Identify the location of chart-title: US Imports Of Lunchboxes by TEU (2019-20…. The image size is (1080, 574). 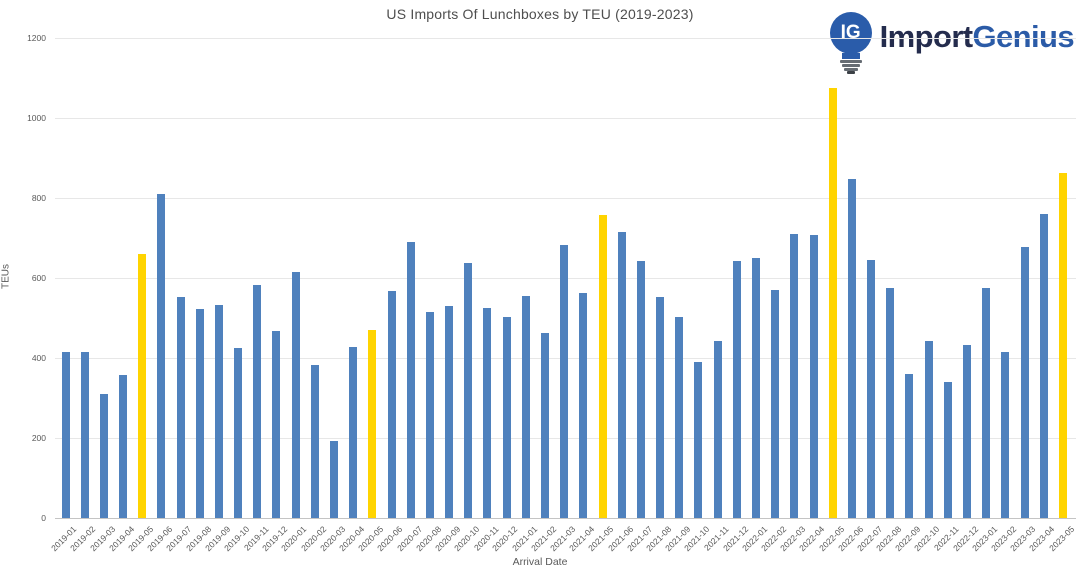
(540, 14).